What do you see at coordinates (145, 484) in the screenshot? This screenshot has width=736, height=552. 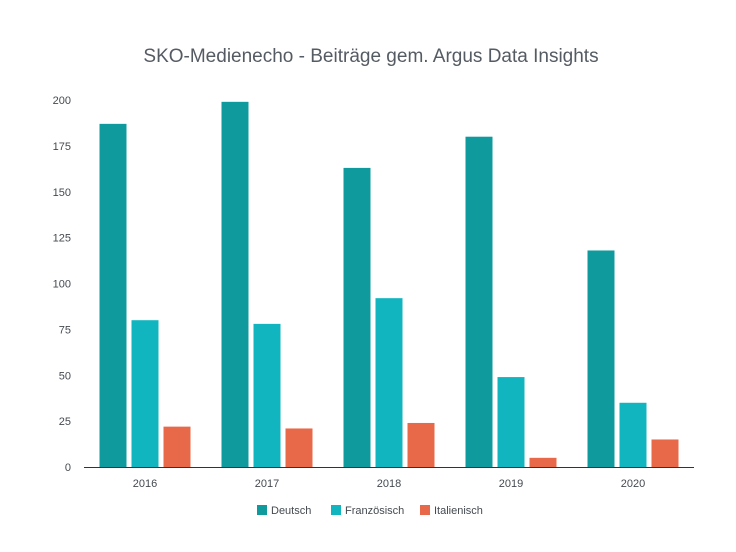 I see `x-tick-label: 2016` at bounding box center [145, 484].